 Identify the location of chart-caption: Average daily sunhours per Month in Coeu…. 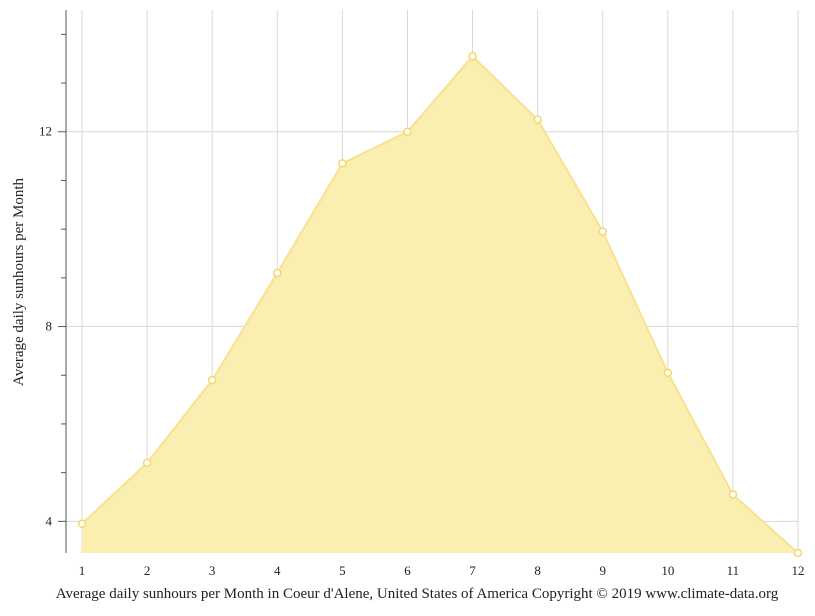
(417, 594).